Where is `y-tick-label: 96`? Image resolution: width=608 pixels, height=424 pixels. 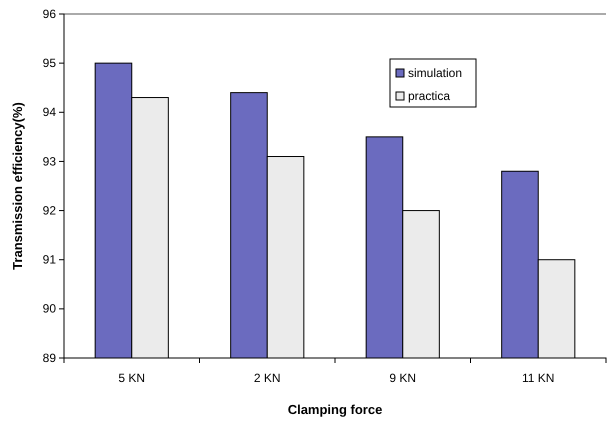
y-tick-label: 96 is located at coordinates (49, 13).